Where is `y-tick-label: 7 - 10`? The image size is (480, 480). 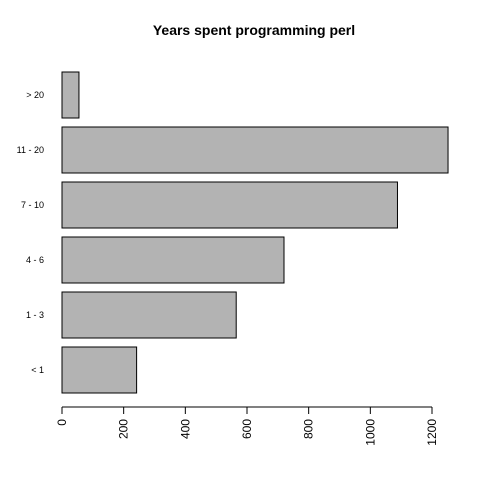
y-tick-label: 7 - 10 is located at coordinates (32, 205).